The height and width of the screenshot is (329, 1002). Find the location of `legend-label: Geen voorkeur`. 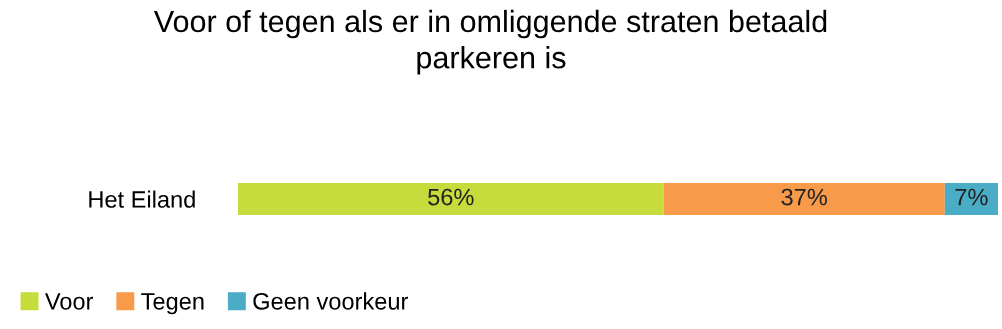

legend-label: Geen voorkeur is located at coordinates (330, 301).